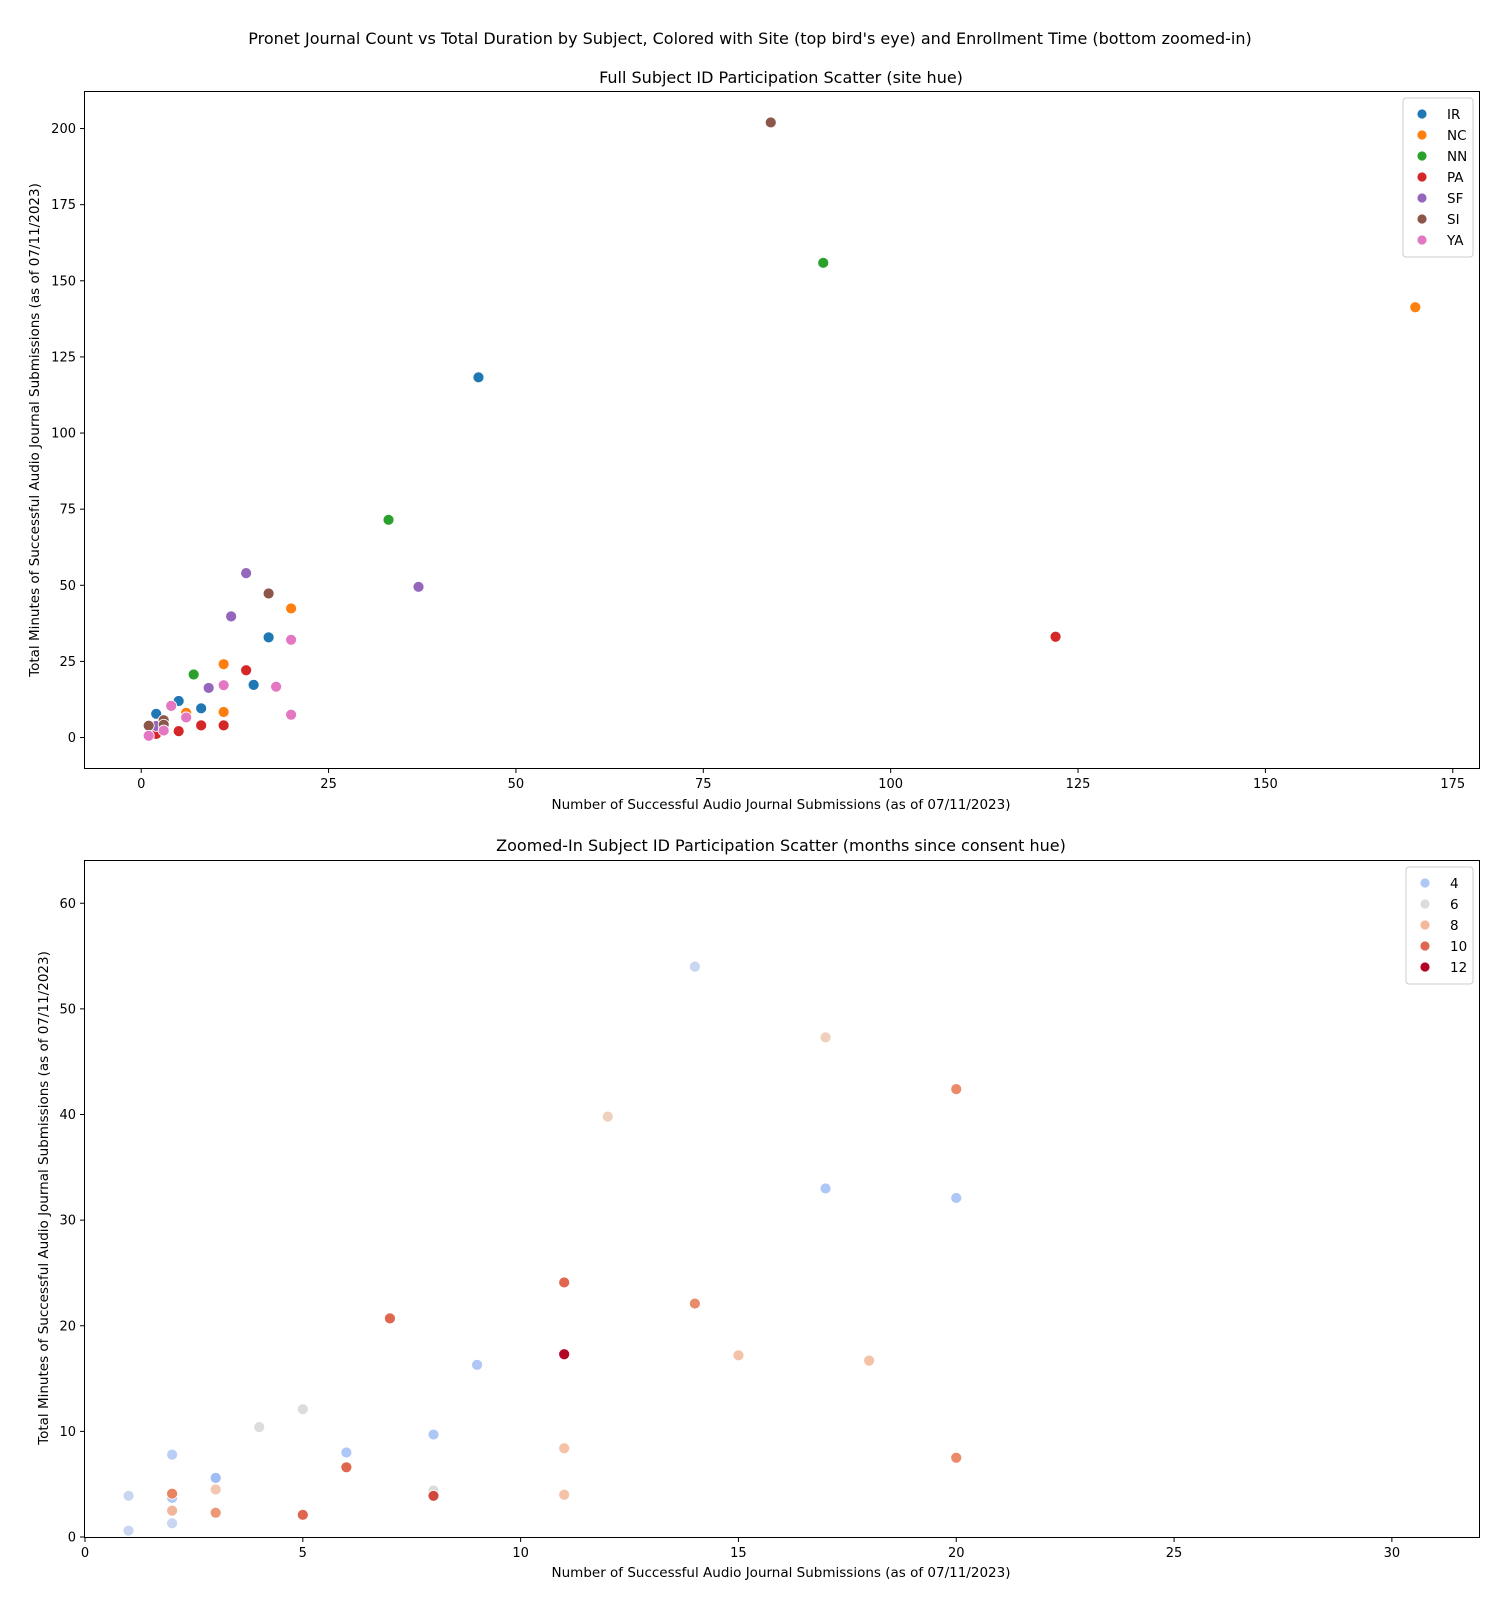 The image size is (1500, 1600). I want to click on scatter-point-nn, so click(823, 262).